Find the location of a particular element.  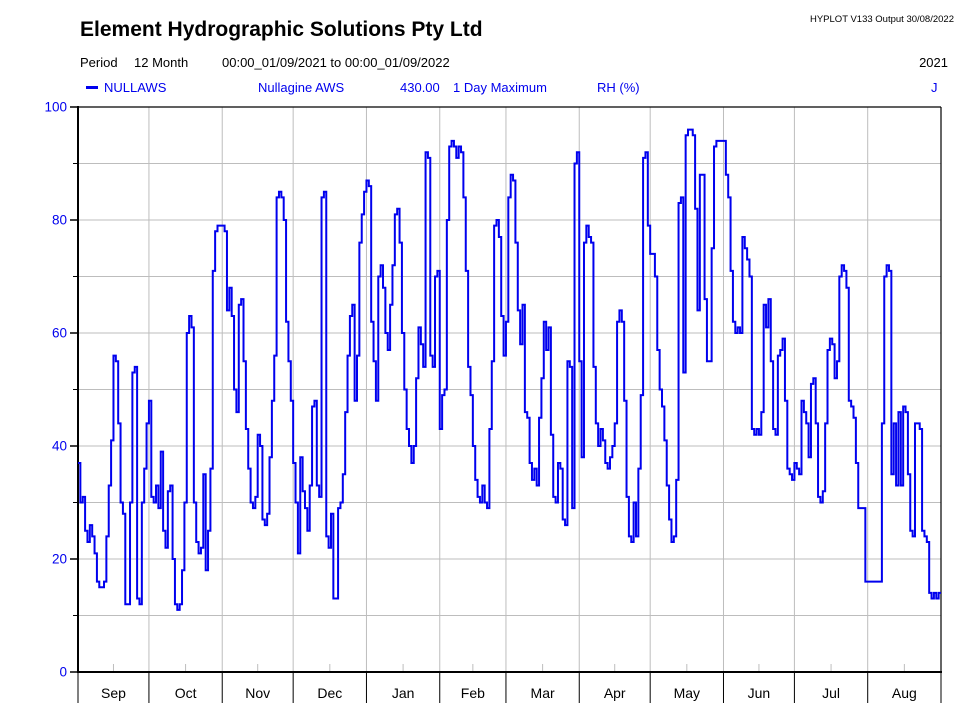

period-year: 2021 is located at coordinates (933, 62).